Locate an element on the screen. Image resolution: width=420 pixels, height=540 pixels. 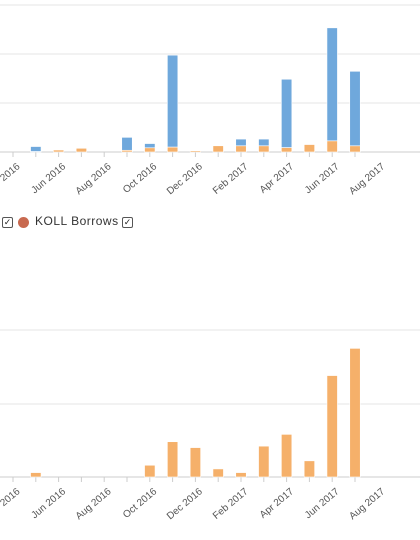
legend: ✓ KOLL Borrows ✓ is located at coordinates (210, 223).